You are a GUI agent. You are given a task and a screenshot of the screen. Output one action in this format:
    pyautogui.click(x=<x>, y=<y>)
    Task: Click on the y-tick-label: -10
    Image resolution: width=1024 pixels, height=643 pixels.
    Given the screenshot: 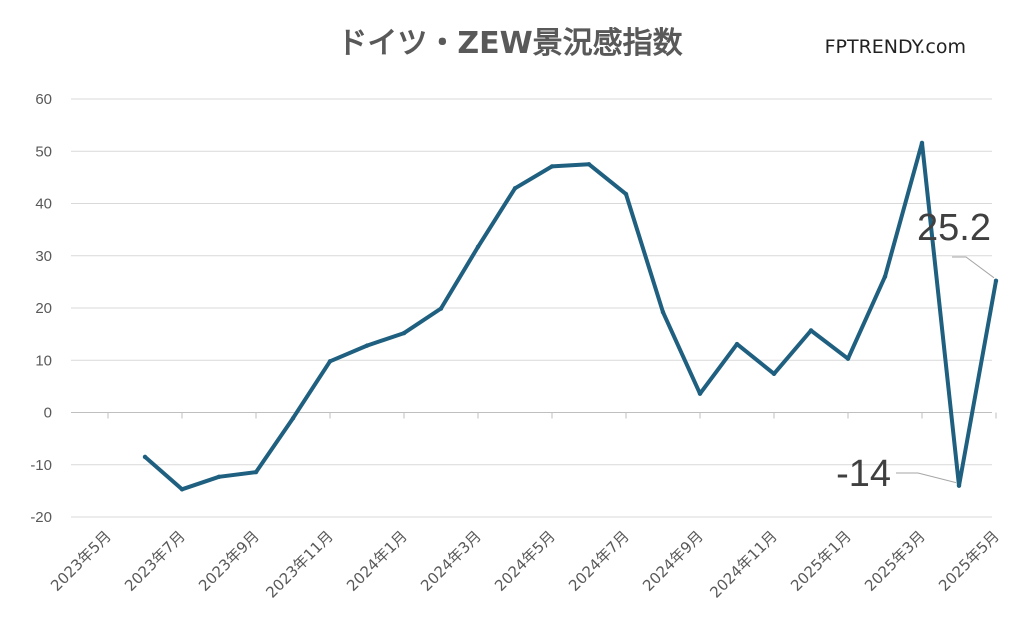 What is the action you would take?
    pyautogui.click(x=41, y=465)
    